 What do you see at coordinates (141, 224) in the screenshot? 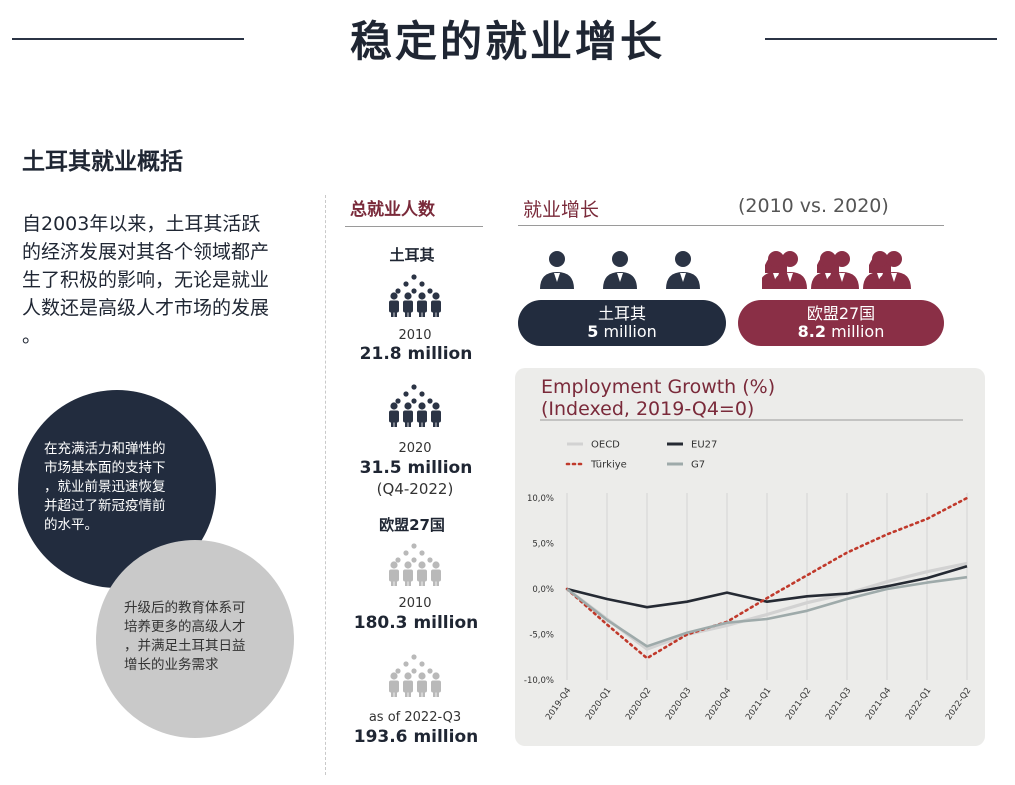
I see `intro-line: 自2003年以来，土耳其活跃` at bounding box center [141, 224].